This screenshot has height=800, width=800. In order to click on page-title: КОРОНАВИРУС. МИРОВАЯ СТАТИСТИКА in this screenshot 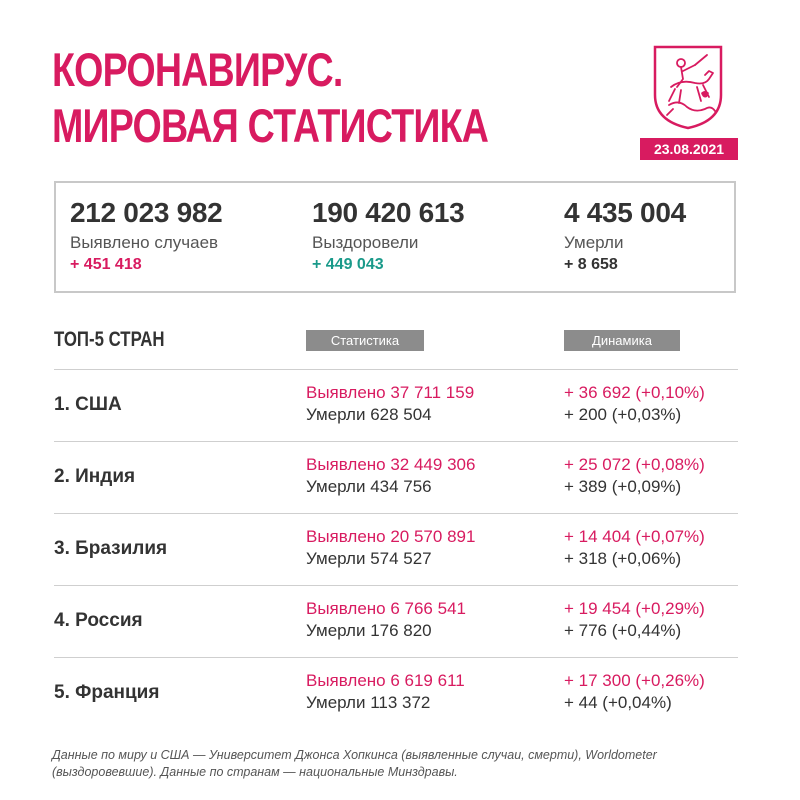, I will do `click(270, 98)`.